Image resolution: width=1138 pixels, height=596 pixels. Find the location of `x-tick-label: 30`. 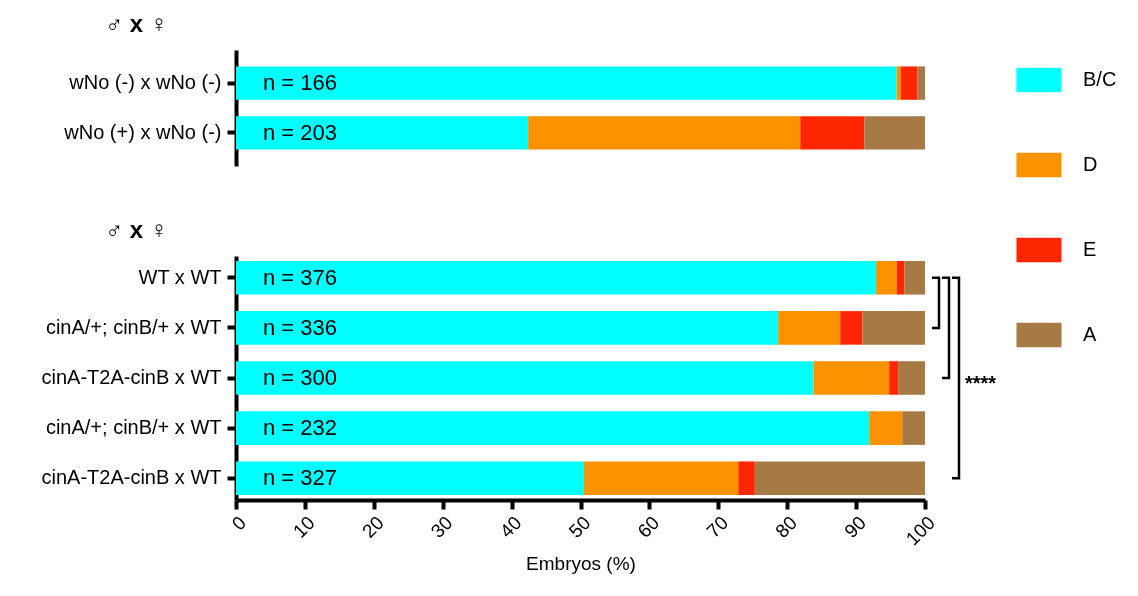

x-tick-label: 30 is located at coordinates (441, 527).